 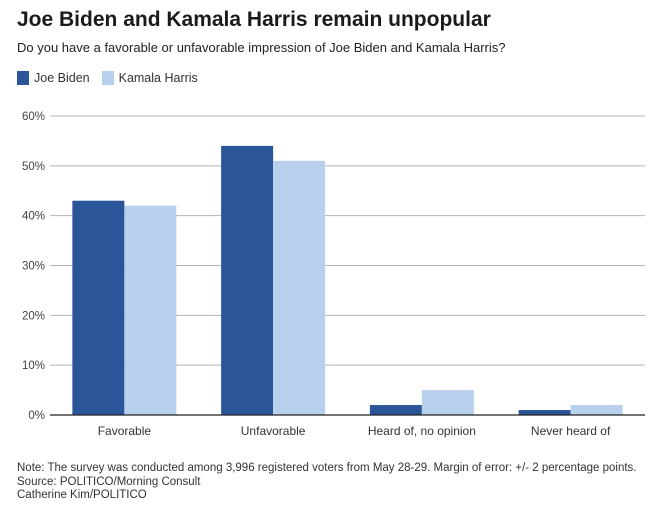 I want to click on y-tick-label: 10%, so click(x=33, y=366).